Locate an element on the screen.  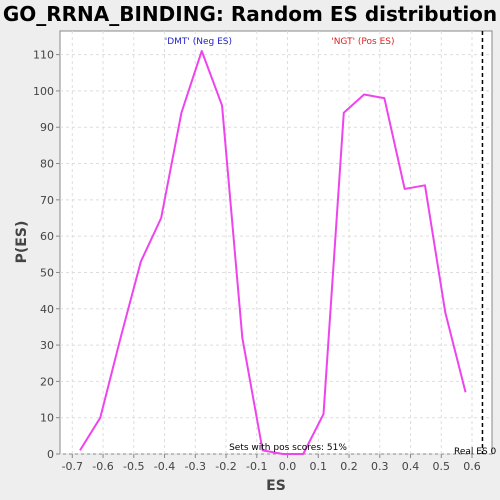
y-tick-label: 70 is located at coordinates (47, 200).